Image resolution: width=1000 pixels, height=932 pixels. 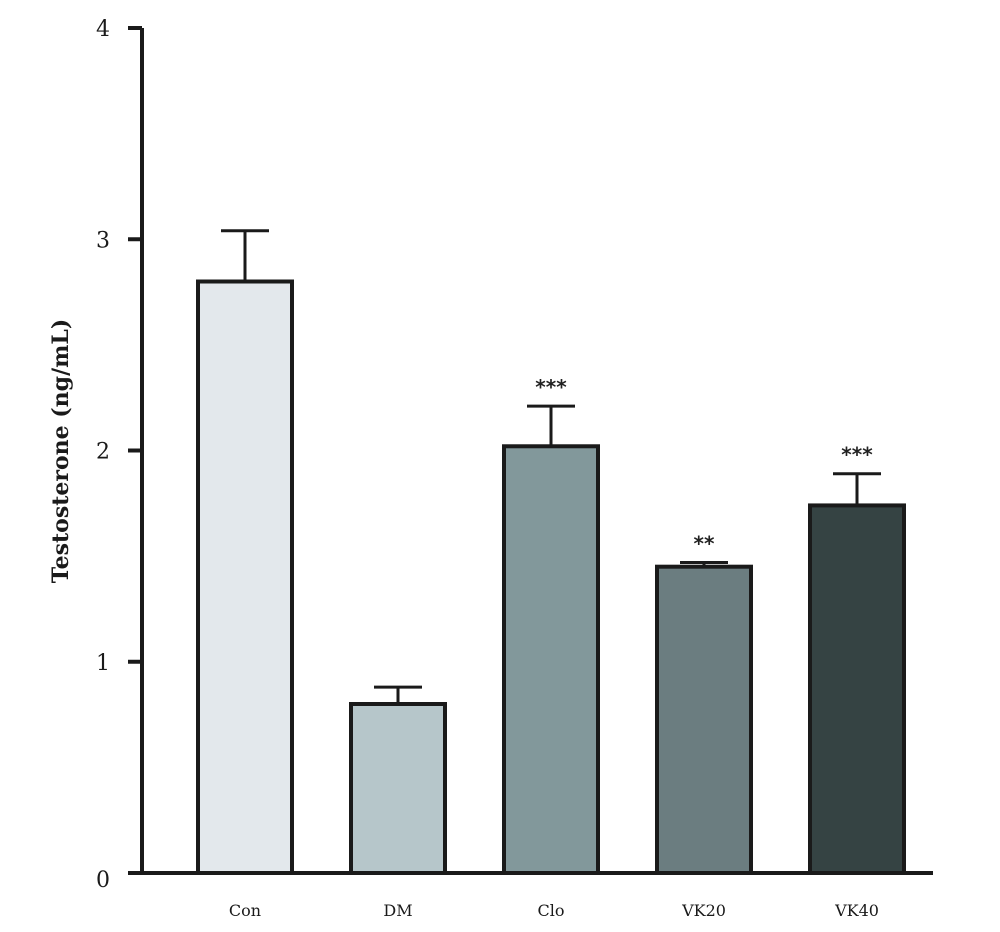 What do you see at coordinates (103, 240) in the screenshot?
I see `y-tick-label-3: 3` at bounding box center [103, 240].